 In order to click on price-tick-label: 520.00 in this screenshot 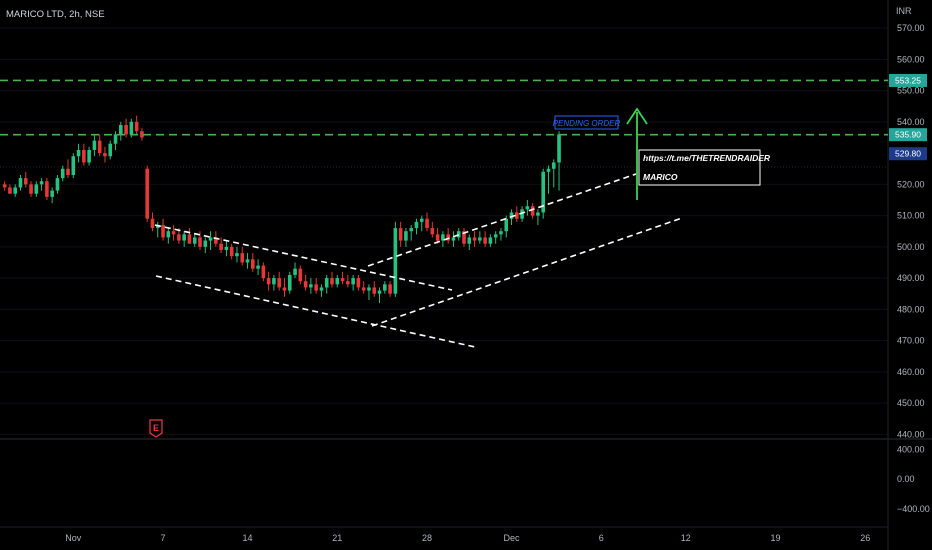, I will do `click(911, 184)`.